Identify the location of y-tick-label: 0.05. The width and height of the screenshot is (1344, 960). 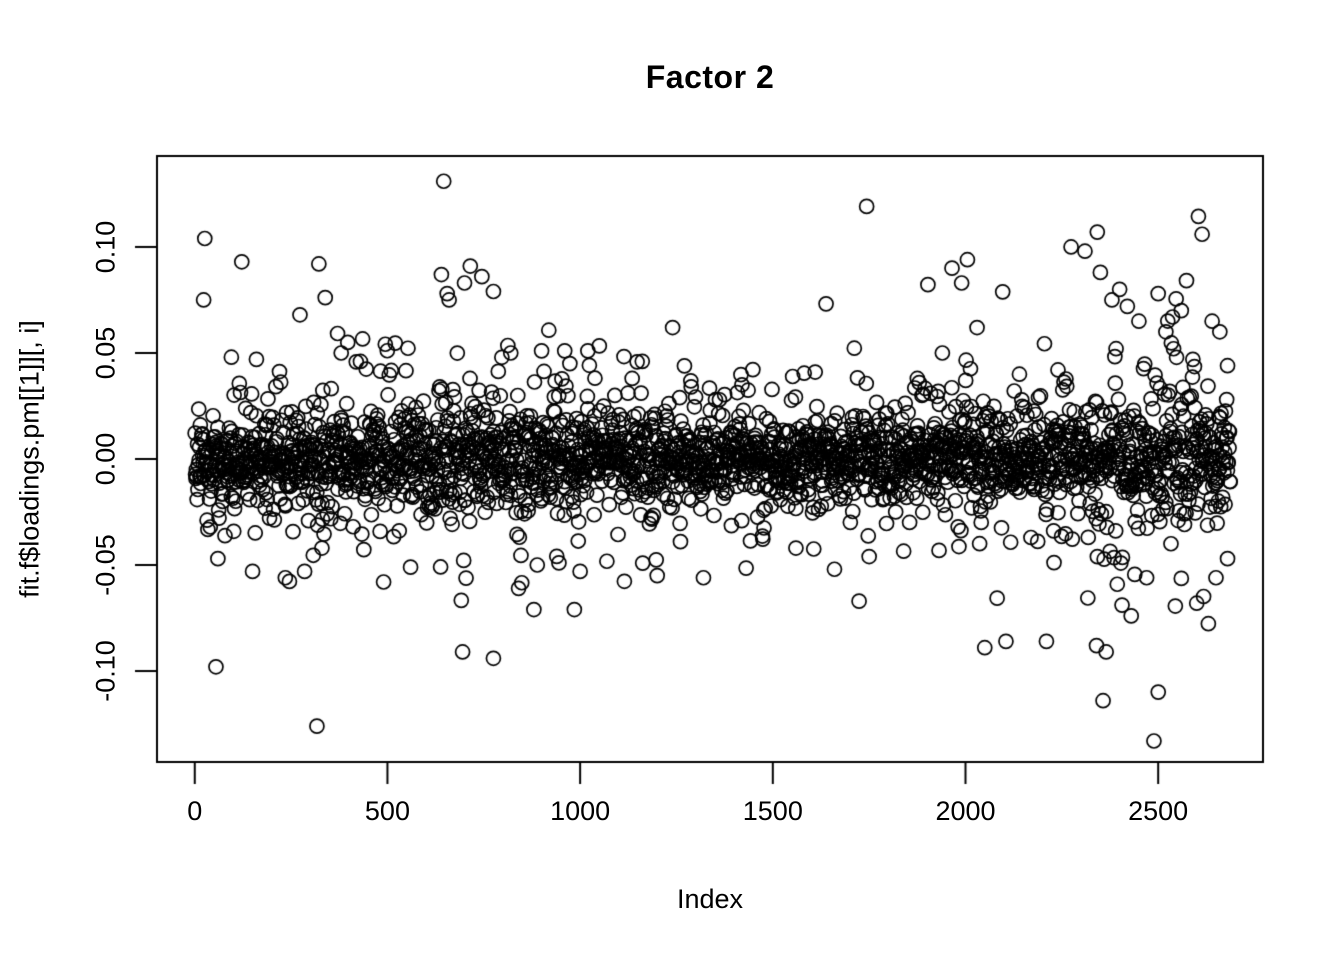
(105, 353).